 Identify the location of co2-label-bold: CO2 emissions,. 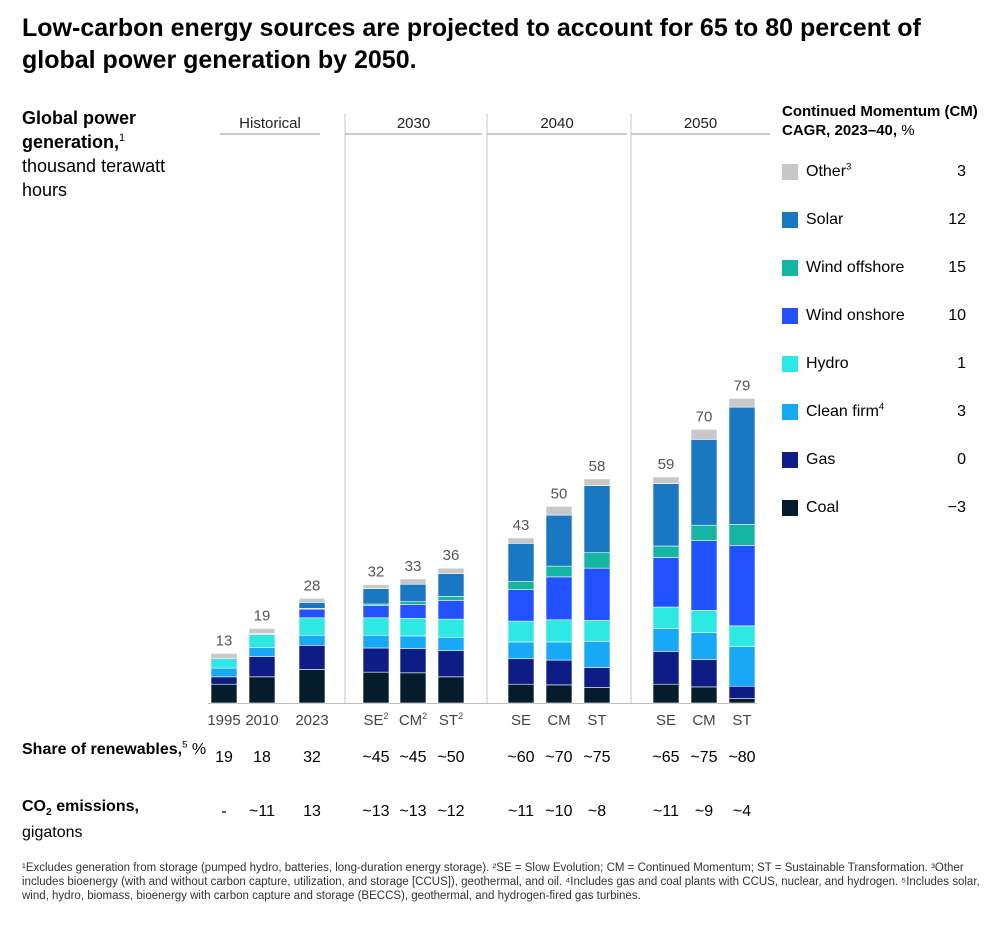
(80, 808).